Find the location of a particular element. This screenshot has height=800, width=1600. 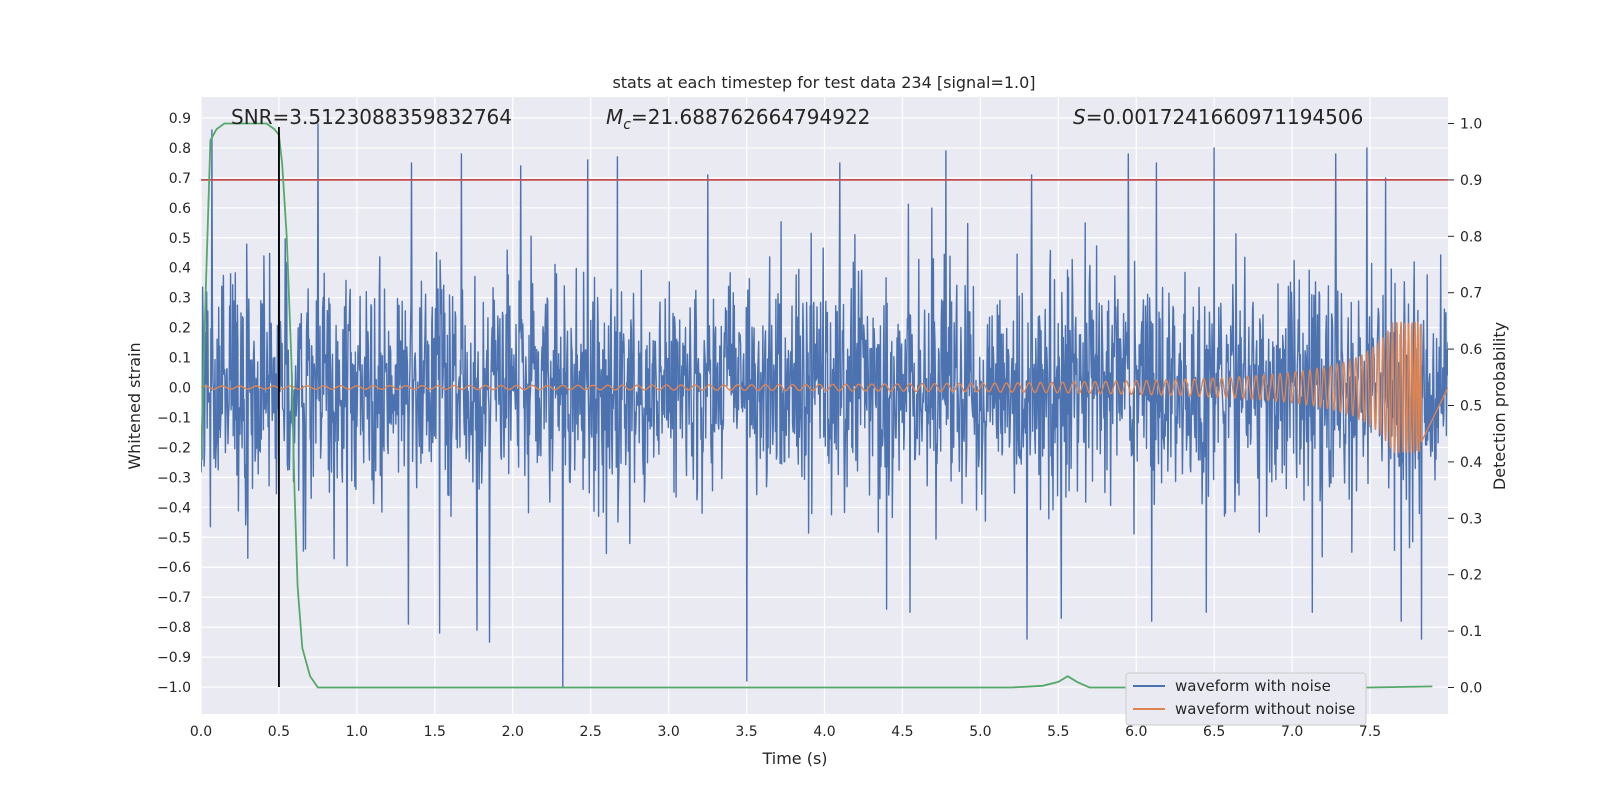

x-tick-label: 1.0 is located at coordinates (357, 732).